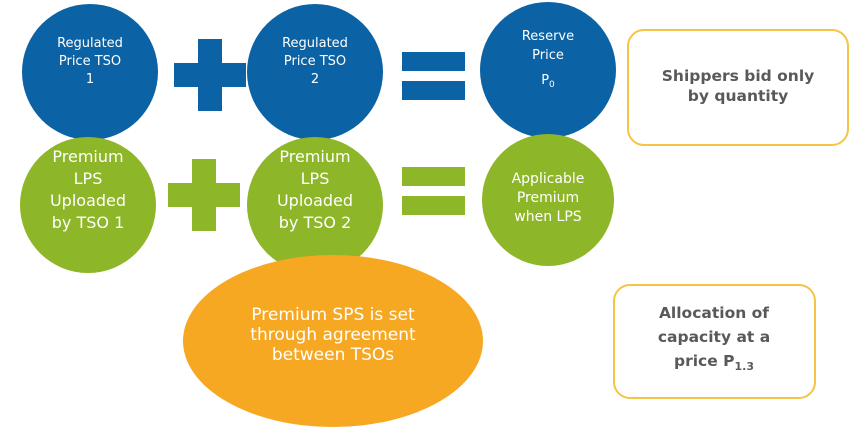 This screenshot has height=429, width=864. I want to click on node-label: Price, so click(548, 55).